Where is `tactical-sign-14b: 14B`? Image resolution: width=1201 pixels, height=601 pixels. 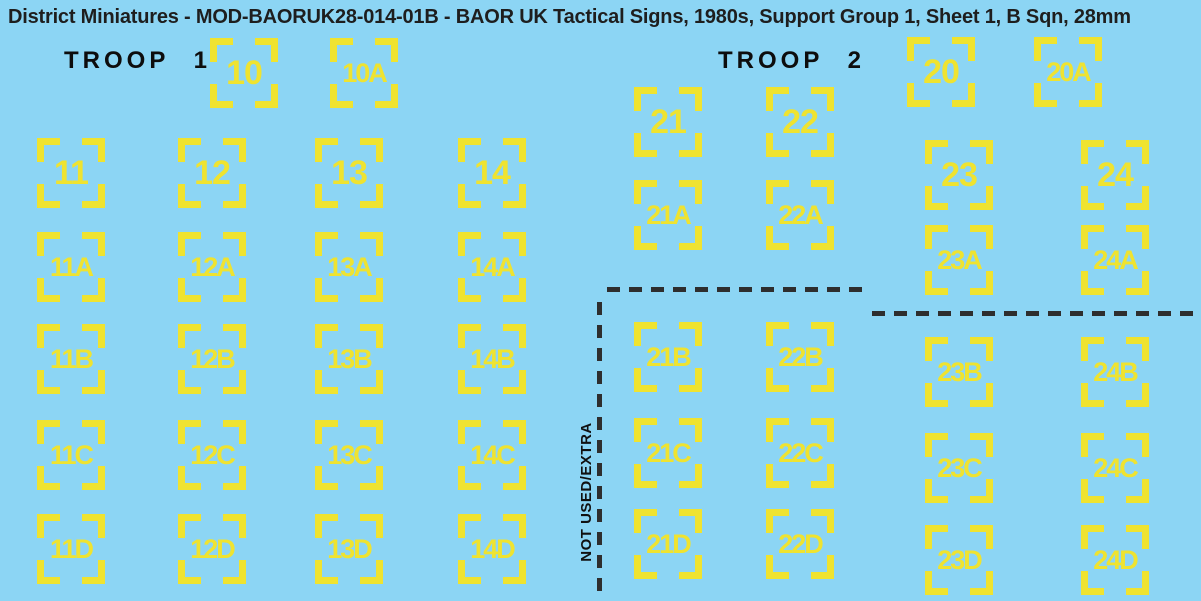 tactical-sign-14b: 14B is located at coordinates (492, 359).